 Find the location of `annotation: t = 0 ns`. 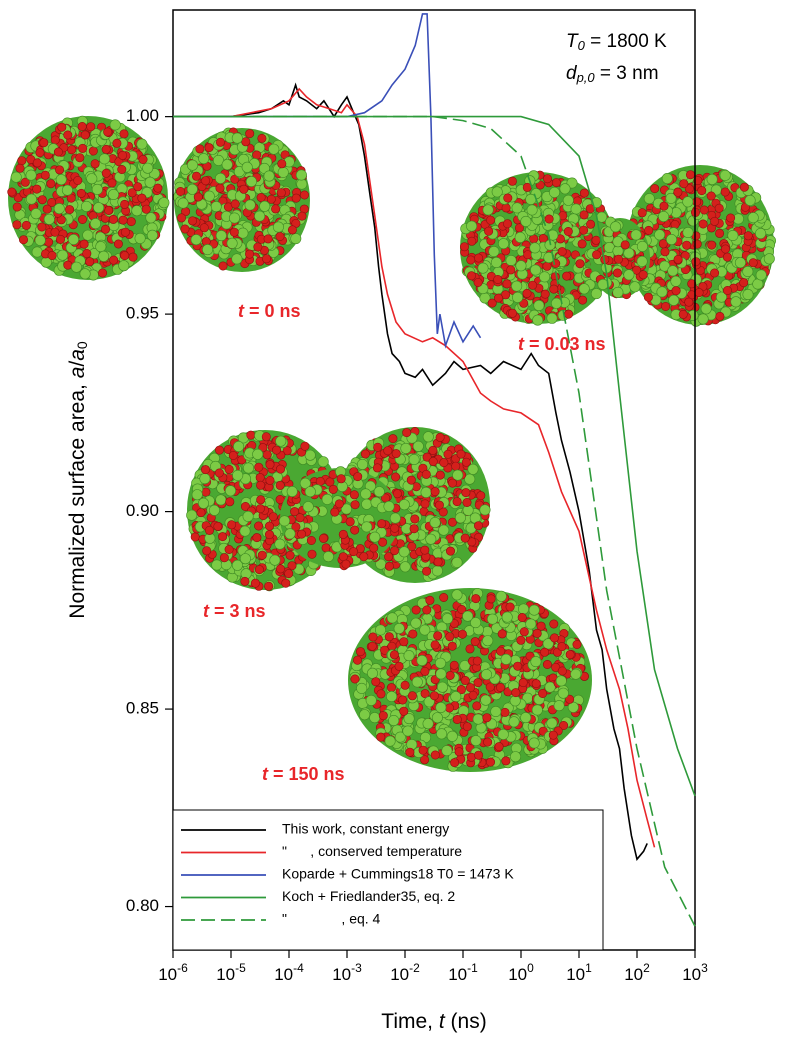

annotation: t = 0 ns is located at coordinates (269, 311).